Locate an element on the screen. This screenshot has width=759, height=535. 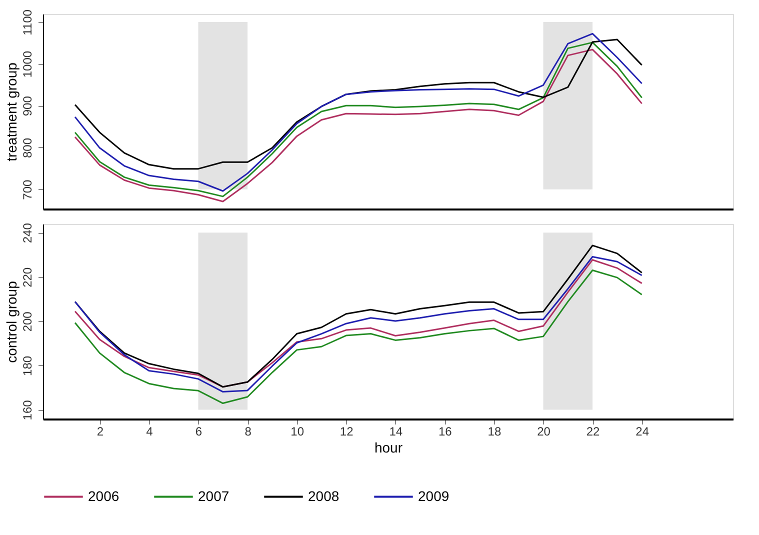
x-tick-label: 16 is located at coordinates (445, 431).